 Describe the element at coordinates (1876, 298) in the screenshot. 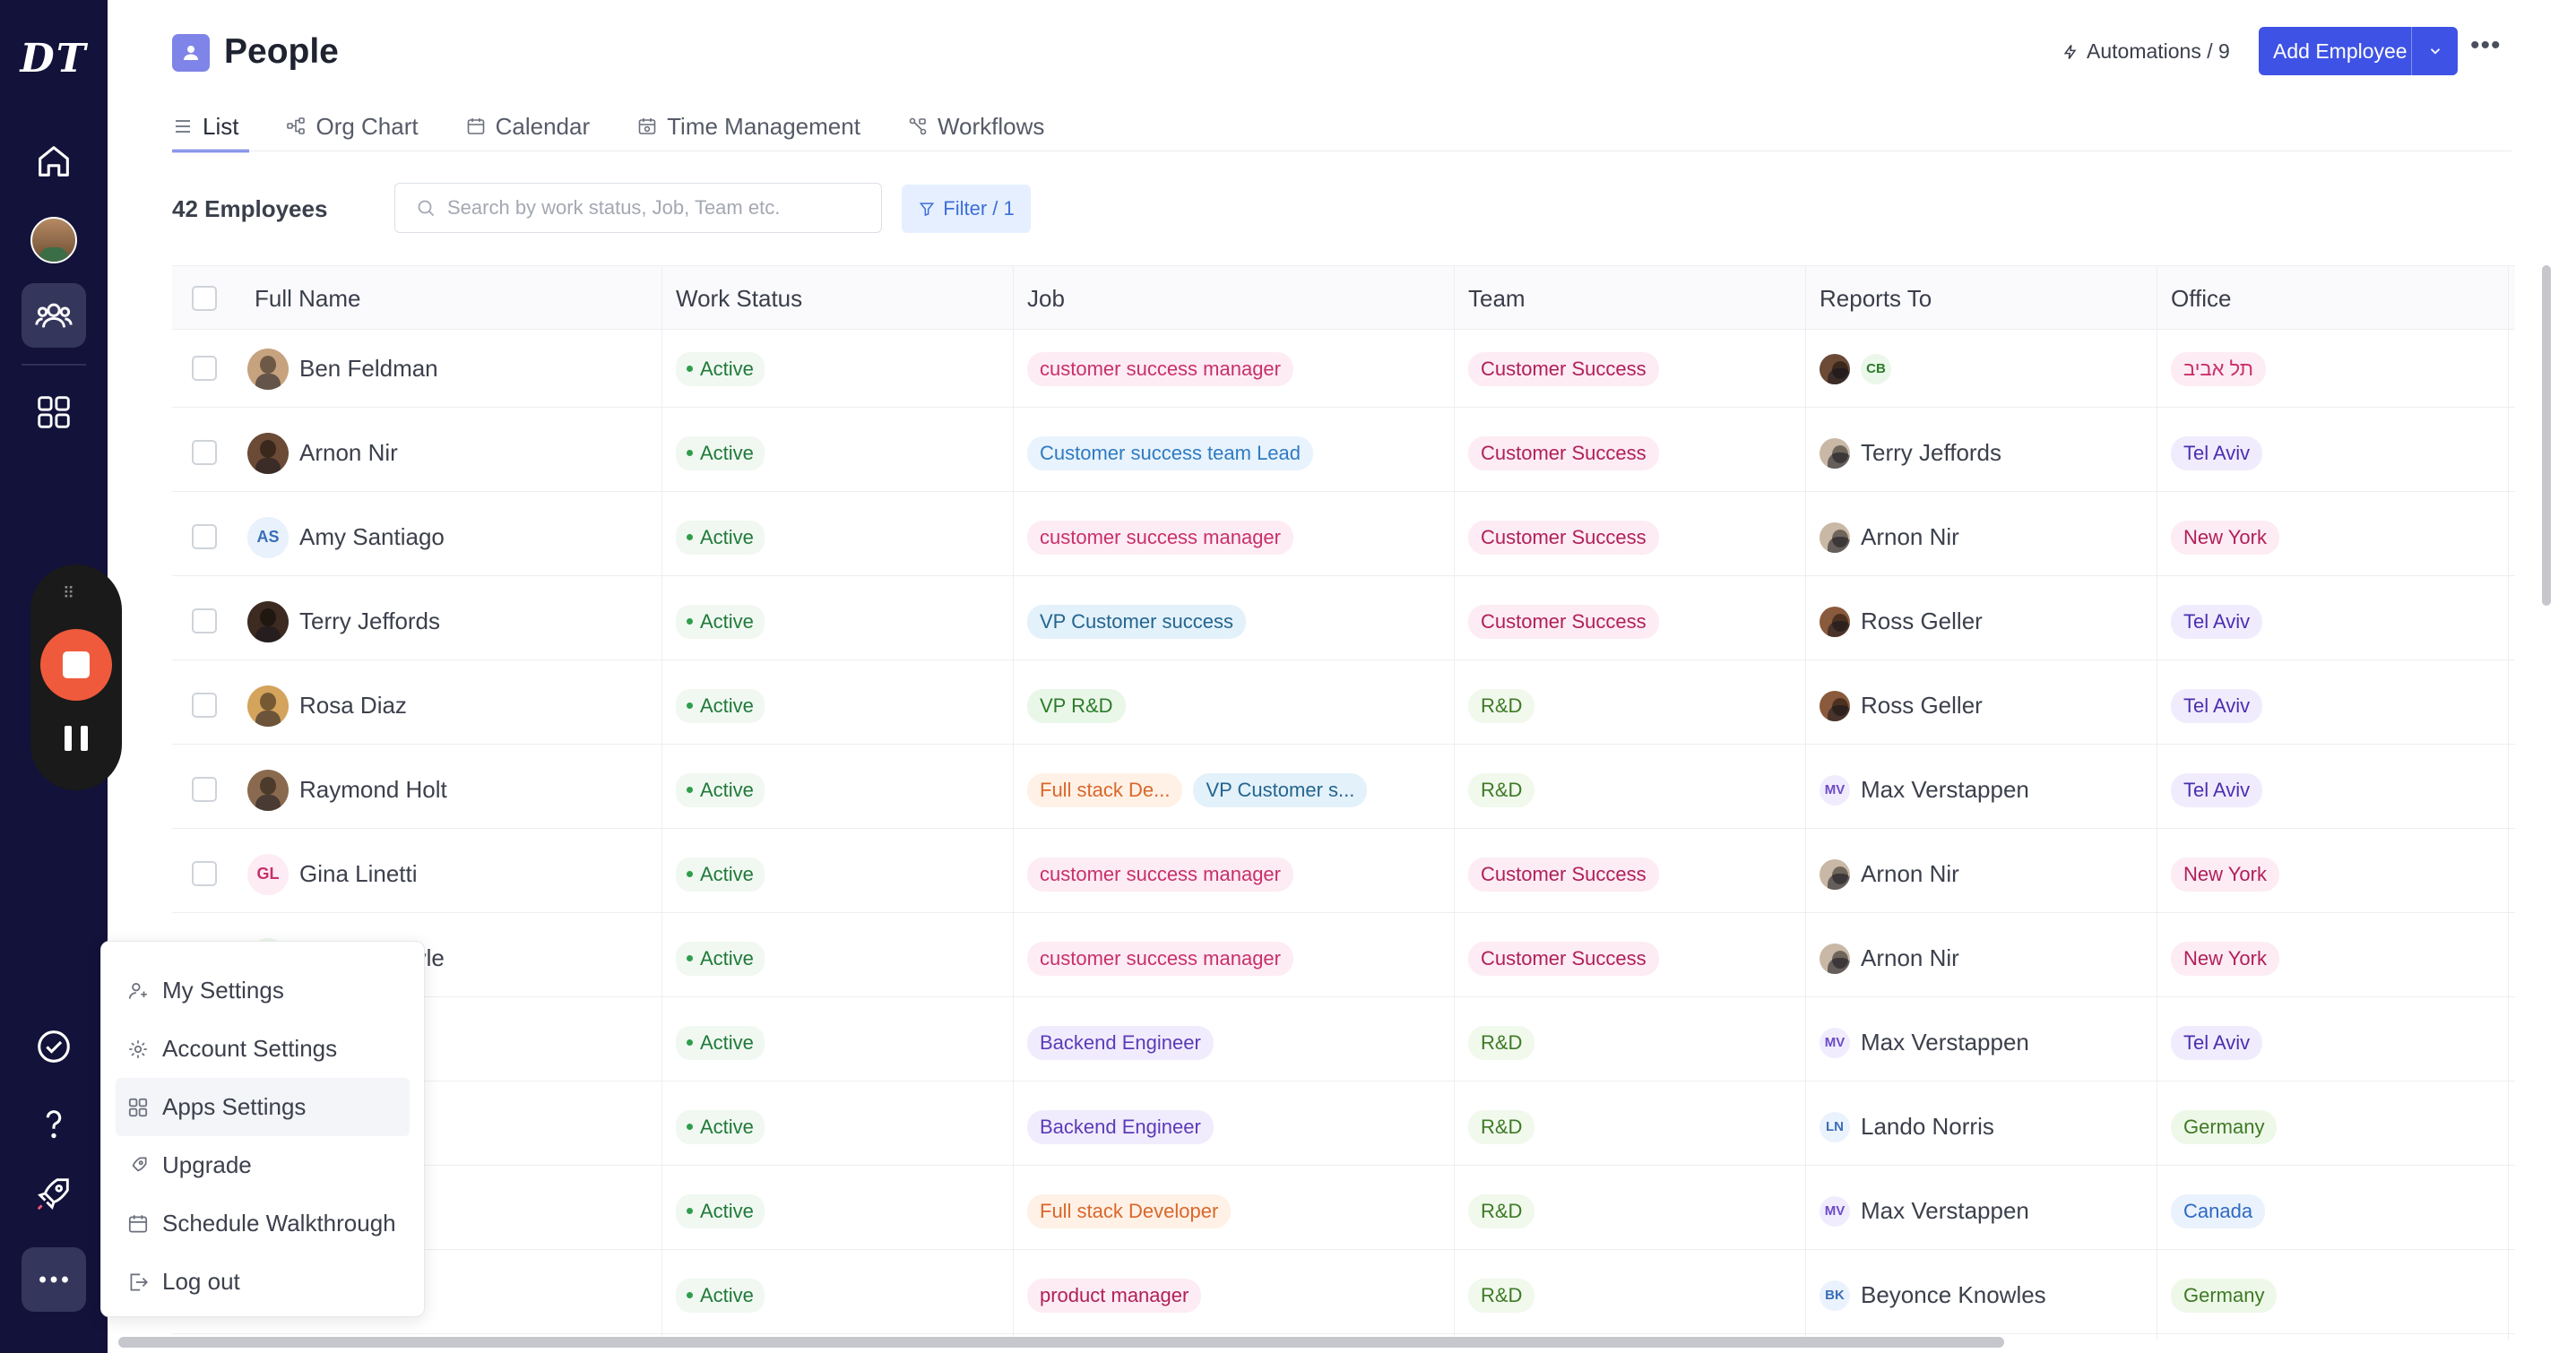

I see `column-header-reports-to: Reports To` at that location.